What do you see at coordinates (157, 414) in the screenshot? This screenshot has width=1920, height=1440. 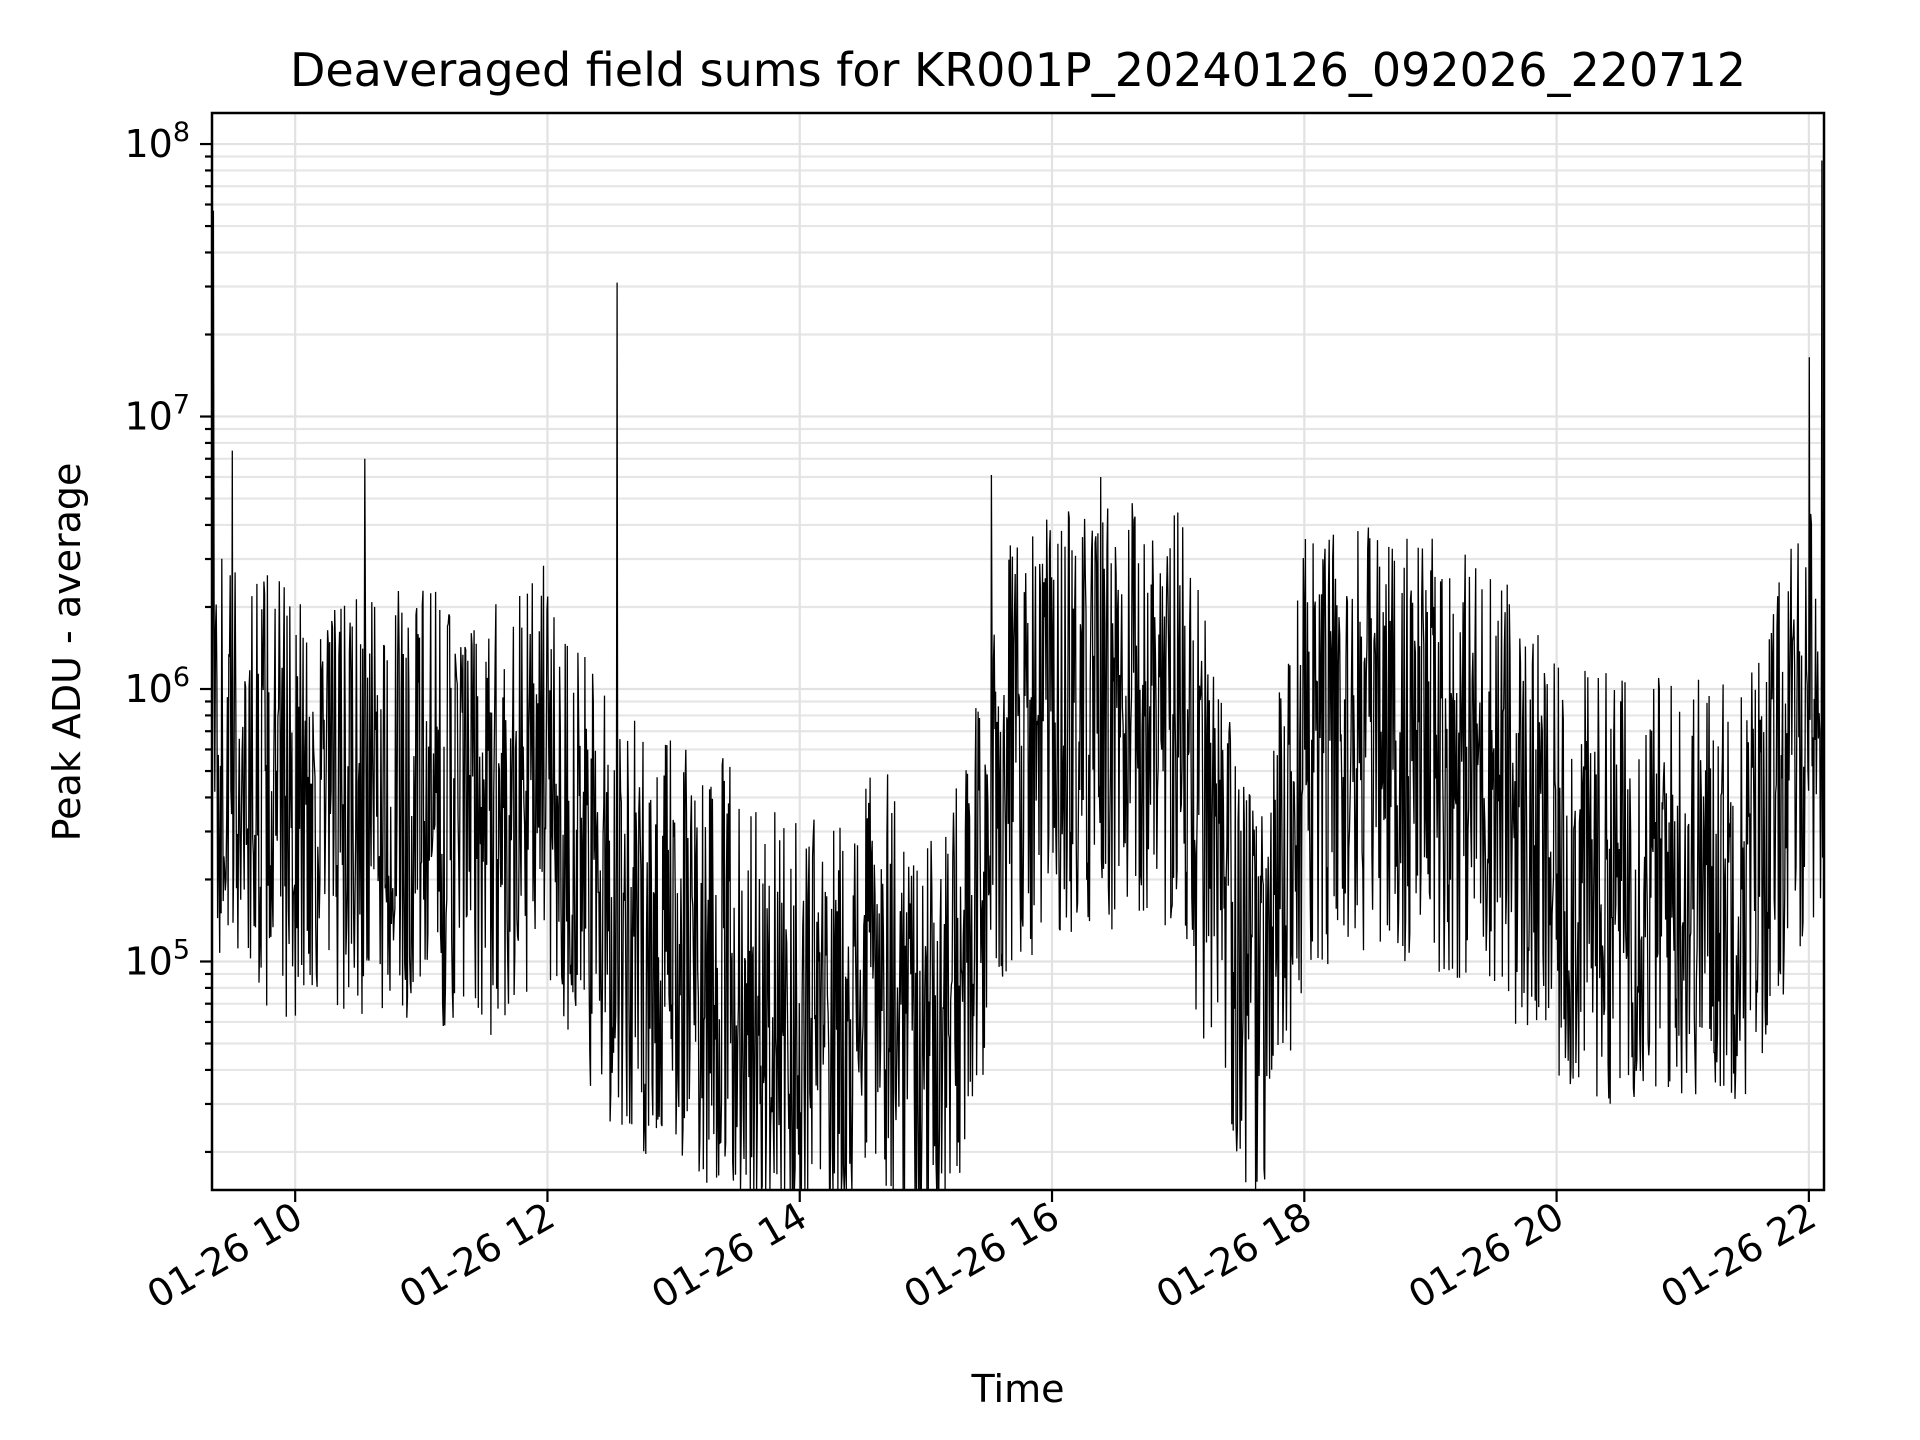 I see `y-tick-label: 107` at bounding box center [157, 414].